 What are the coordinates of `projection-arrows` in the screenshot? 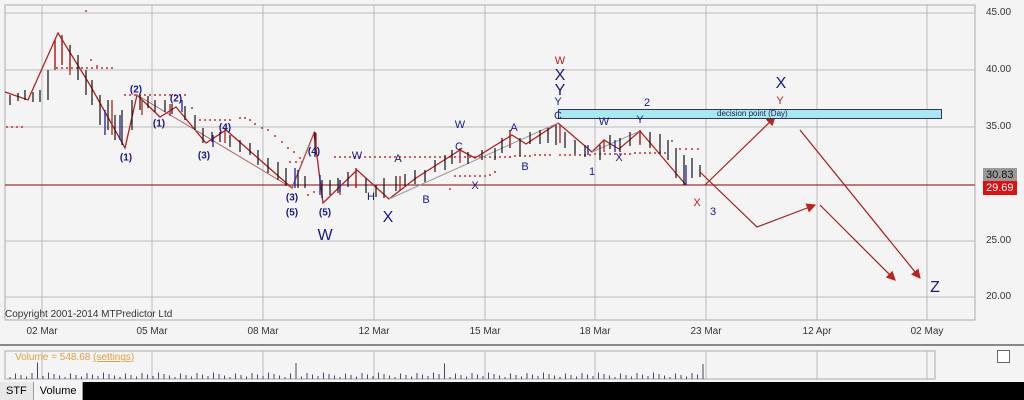 It's located at (810, 198).